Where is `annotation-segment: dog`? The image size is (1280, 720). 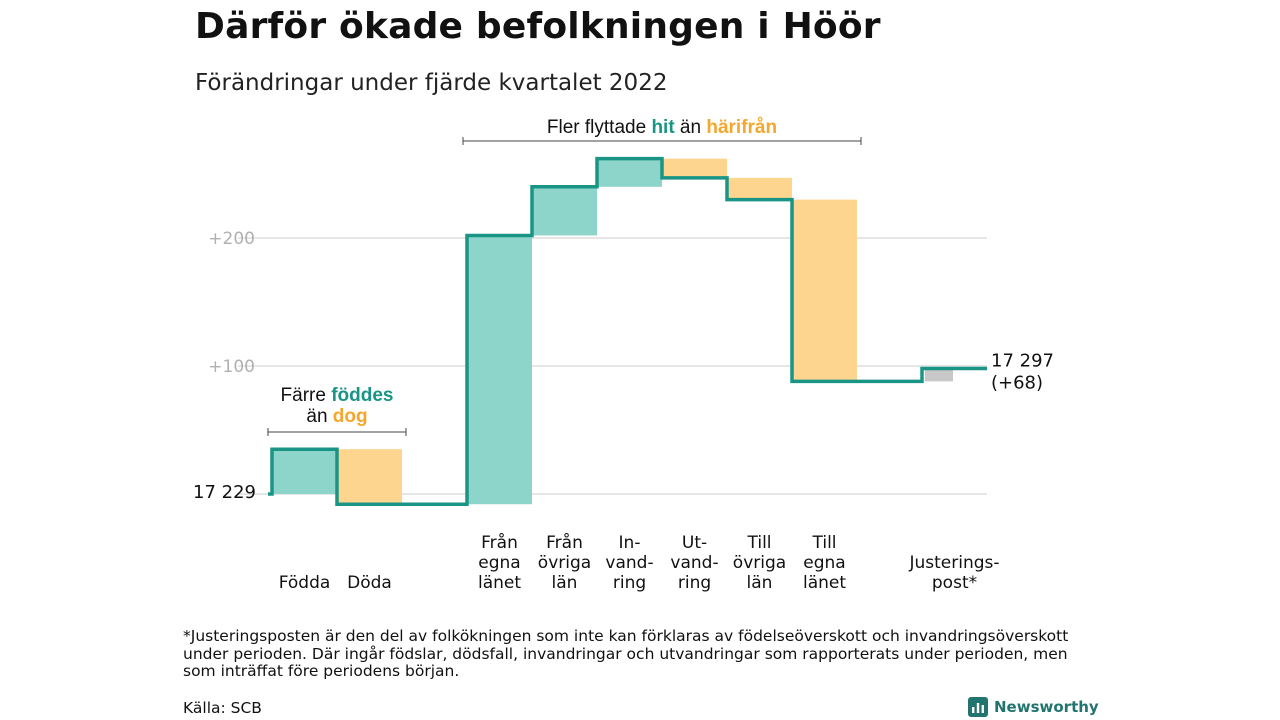
annotation-segment: dog is located at coordinates (350, 416).